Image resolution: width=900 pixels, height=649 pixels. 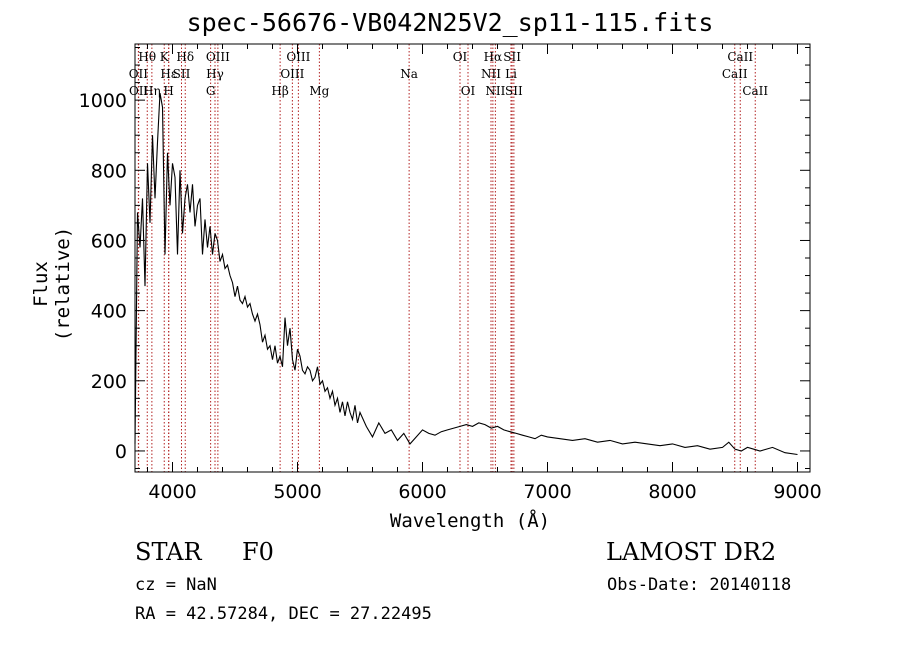 What do you see at coordinates (409, 74) in the screenshot?
I see `line-label: Na` at bounding box center [409, 74].